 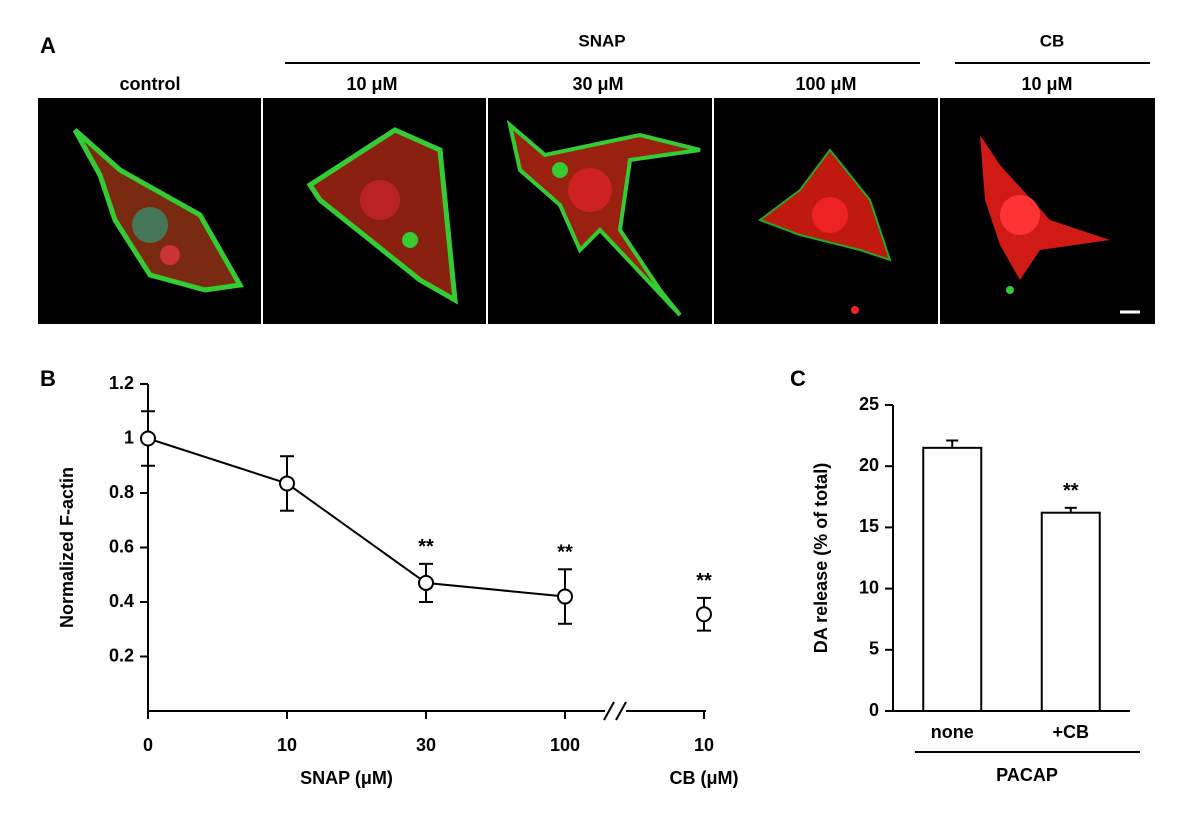 I want to click on cell-snap100, so click(x=824, y=231).